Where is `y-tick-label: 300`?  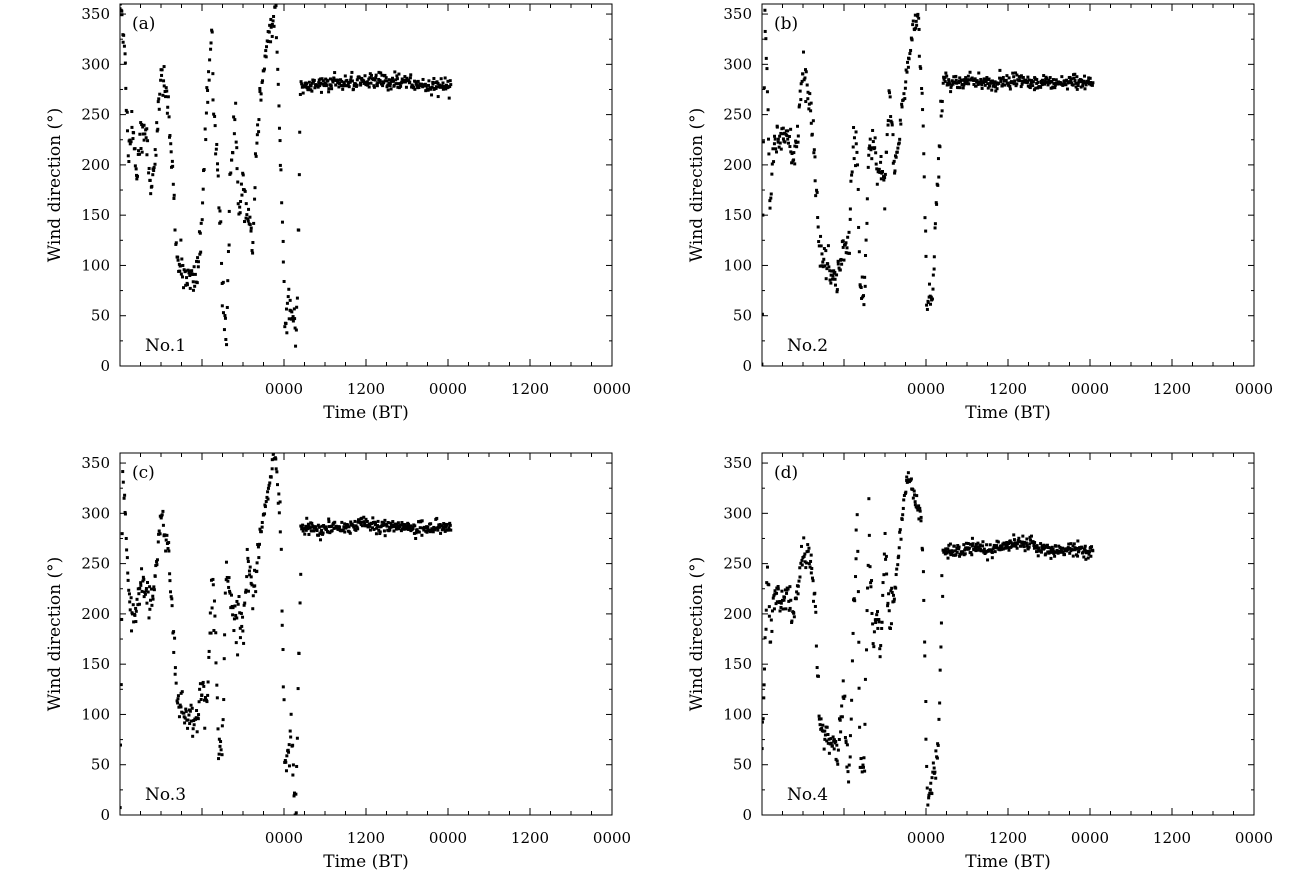
y-tick-label: 300 is located at coordinates (737, 64).